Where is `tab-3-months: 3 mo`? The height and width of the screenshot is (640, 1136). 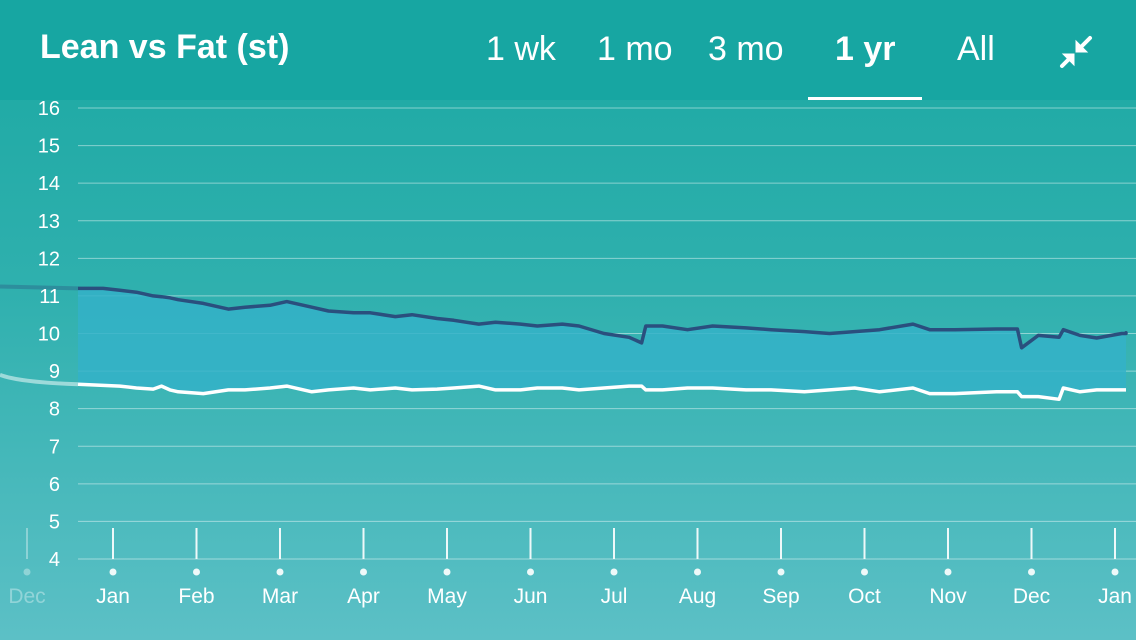 tab-3-months: 3 mo is located at coordinates (746, 49).